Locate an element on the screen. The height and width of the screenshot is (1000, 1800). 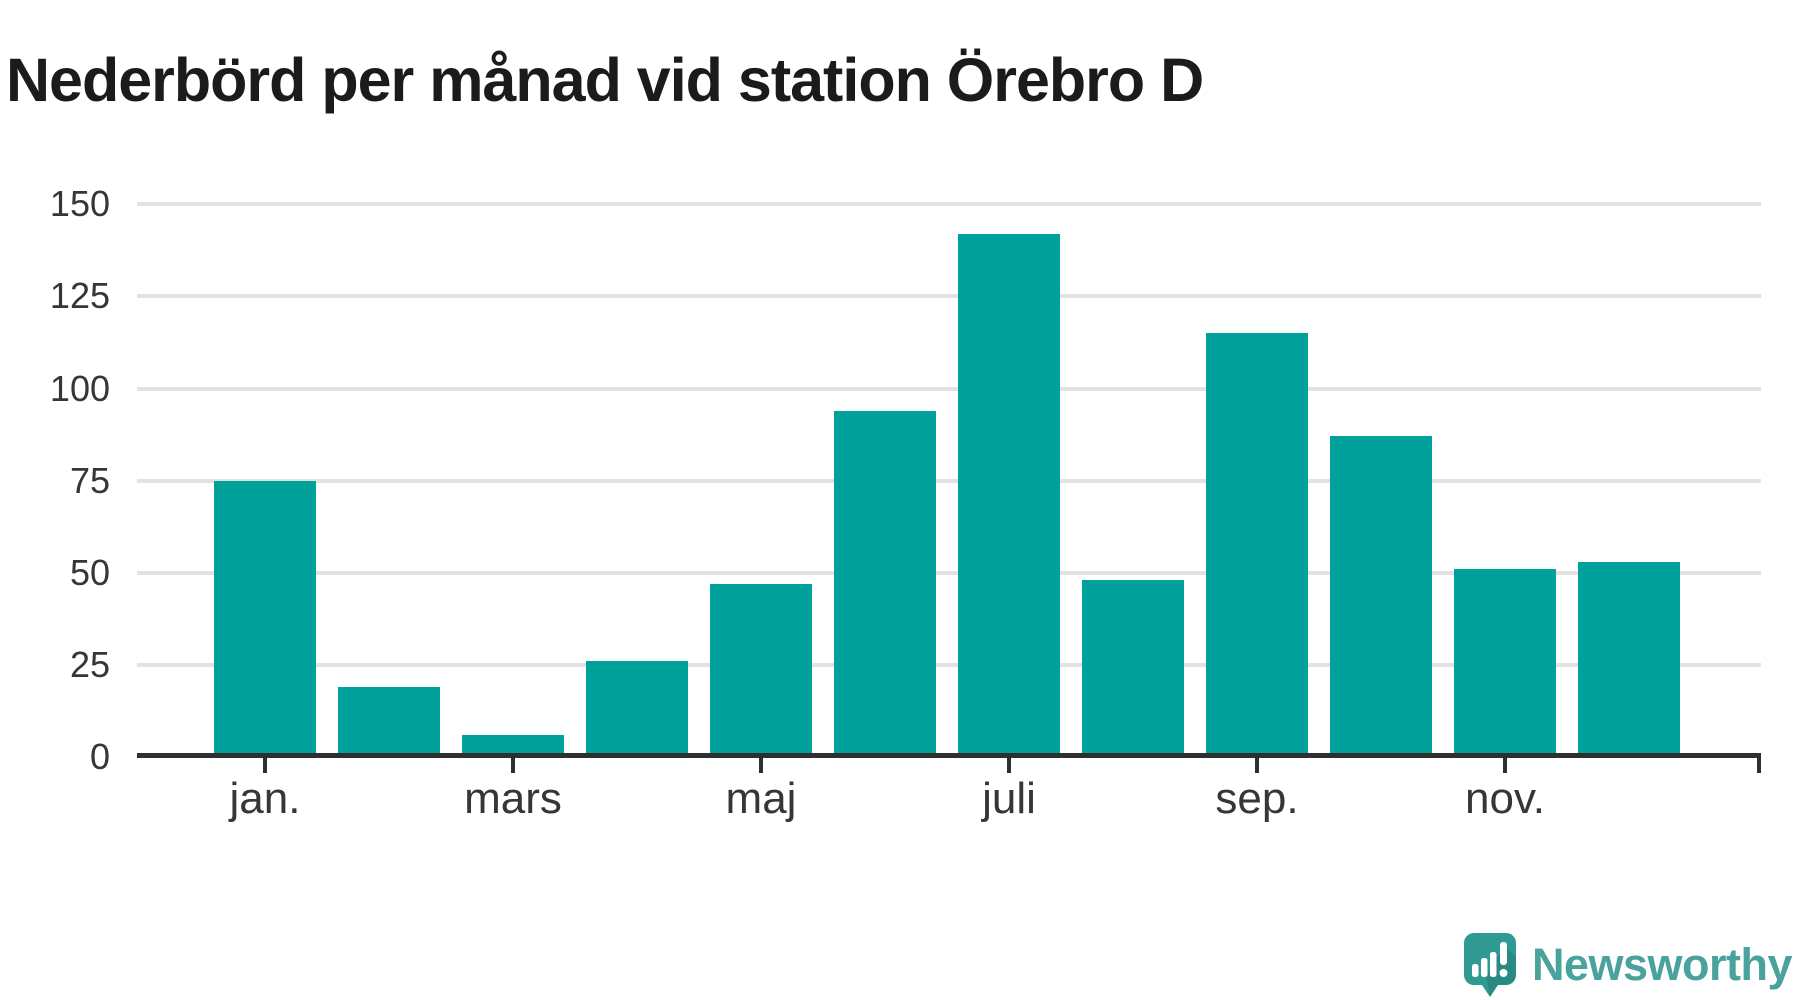
x-axis-label: juli is located at coordinates (1009, 798).